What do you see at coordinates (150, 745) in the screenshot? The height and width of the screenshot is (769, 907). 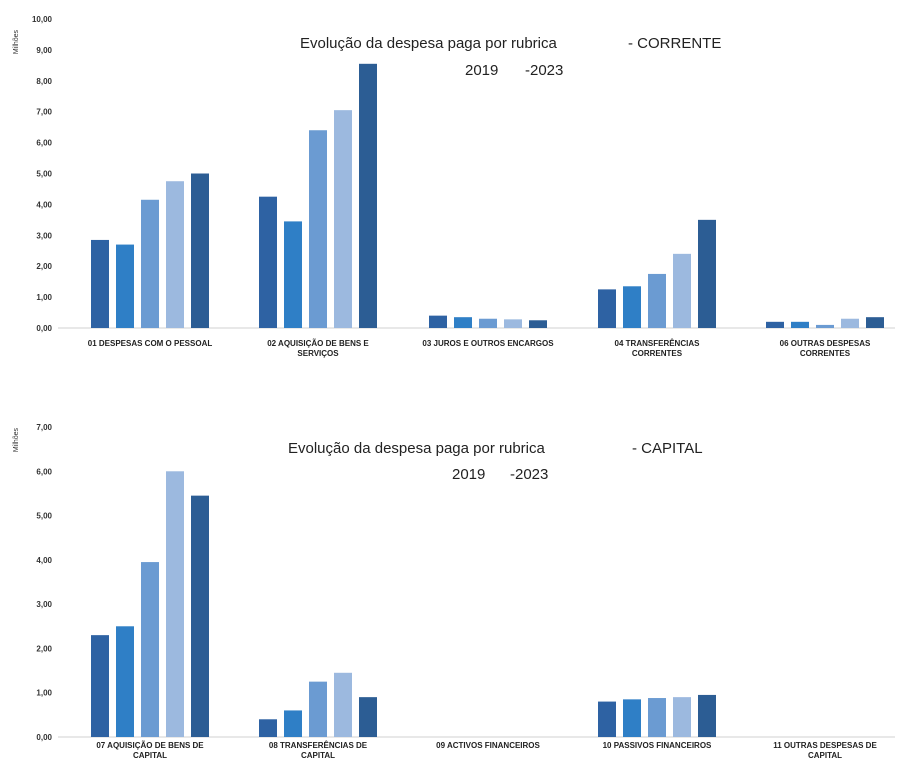 I see `category-label: 07 AQUISIÇÃO DE BENS DE` at bounding box center [150, 745].